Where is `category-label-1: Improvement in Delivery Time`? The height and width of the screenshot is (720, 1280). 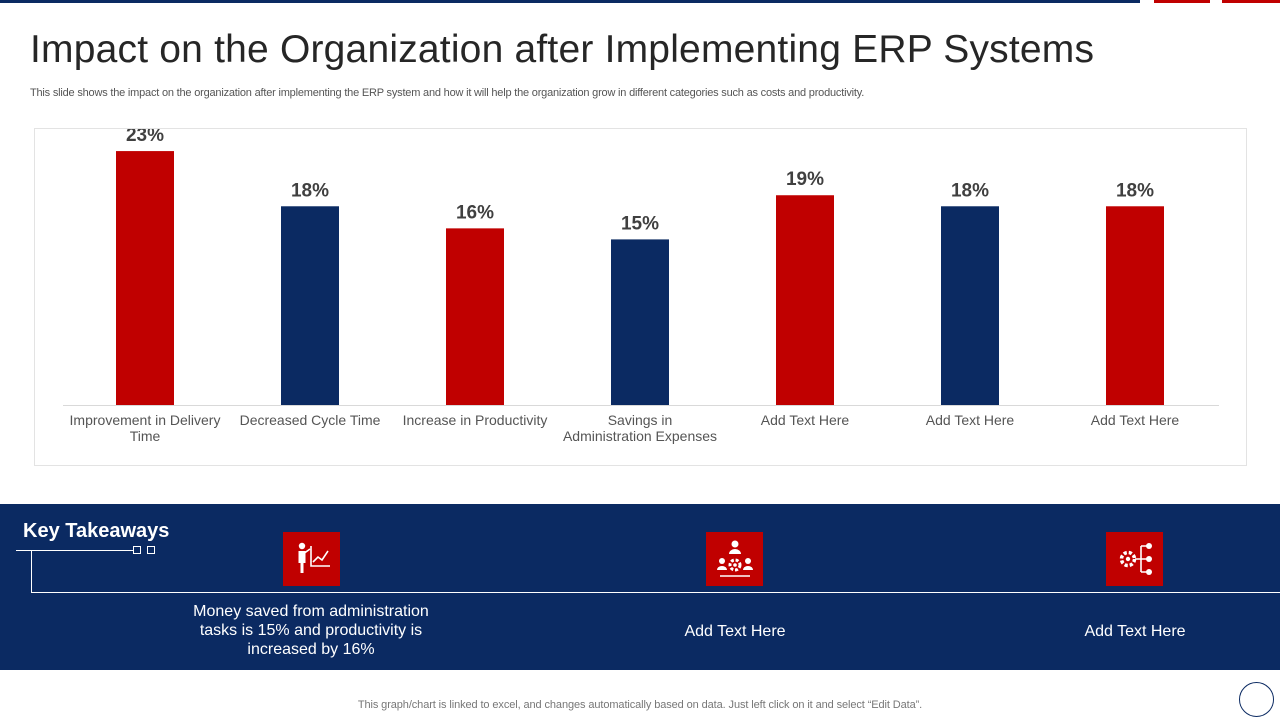
category-label-1: Improvement in Delivery Time is located at coordinates (145, 428).